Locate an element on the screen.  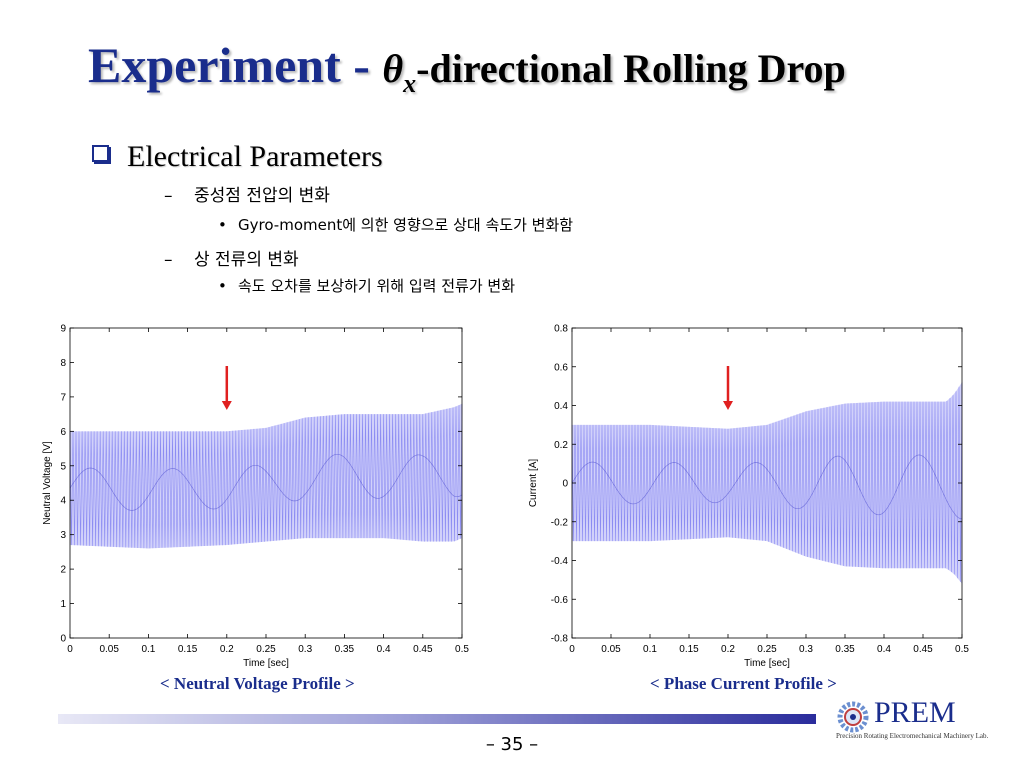
y-tick-label: 0.2 is located at coordinates (561, 445).